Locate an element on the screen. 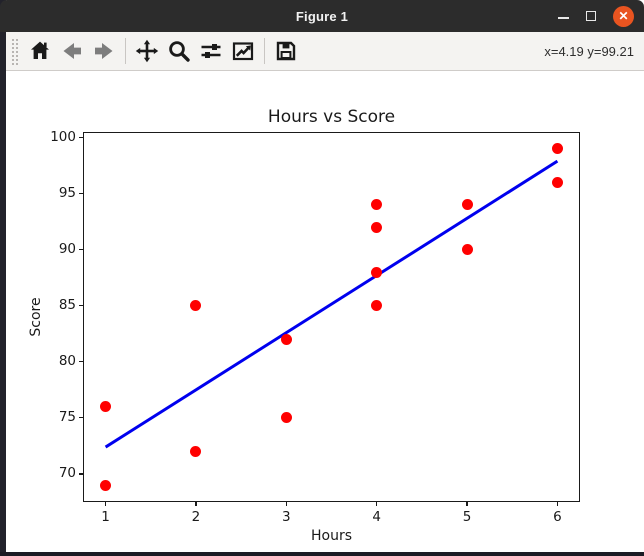 This screenshot has height=556, width=644. y-tick-label: 80 is located at coordinates (67, 360).